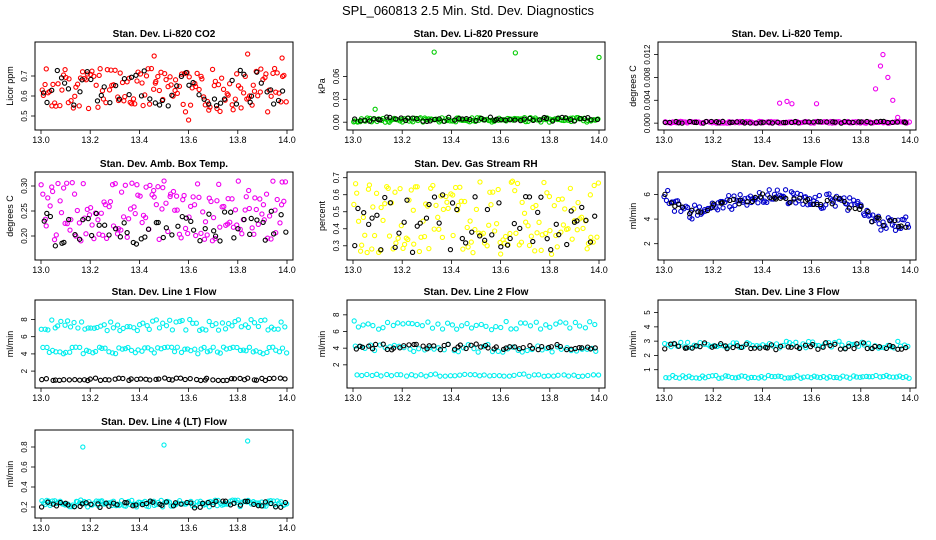  Describe the element at coordinates (647, 194) in the screenshot. I see `y-tick-label: 6` at that location.